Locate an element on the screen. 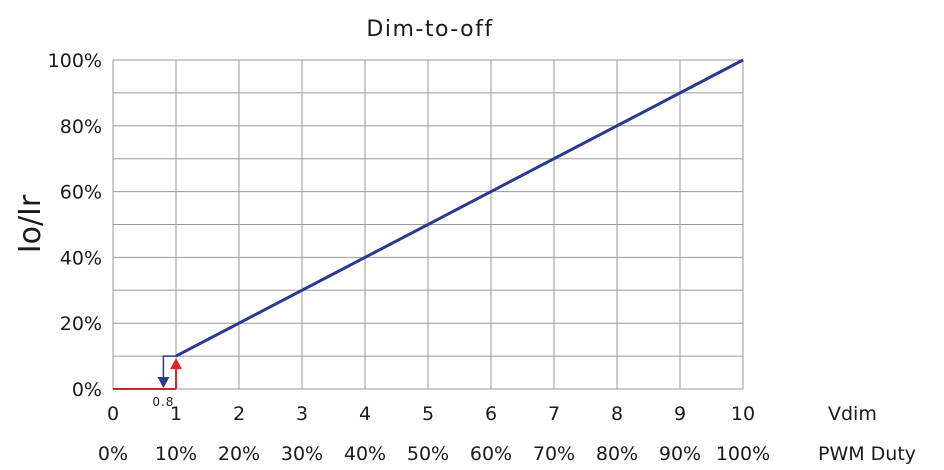  x-tick-label-secondary: 30% is located at coordinates (302, 454).